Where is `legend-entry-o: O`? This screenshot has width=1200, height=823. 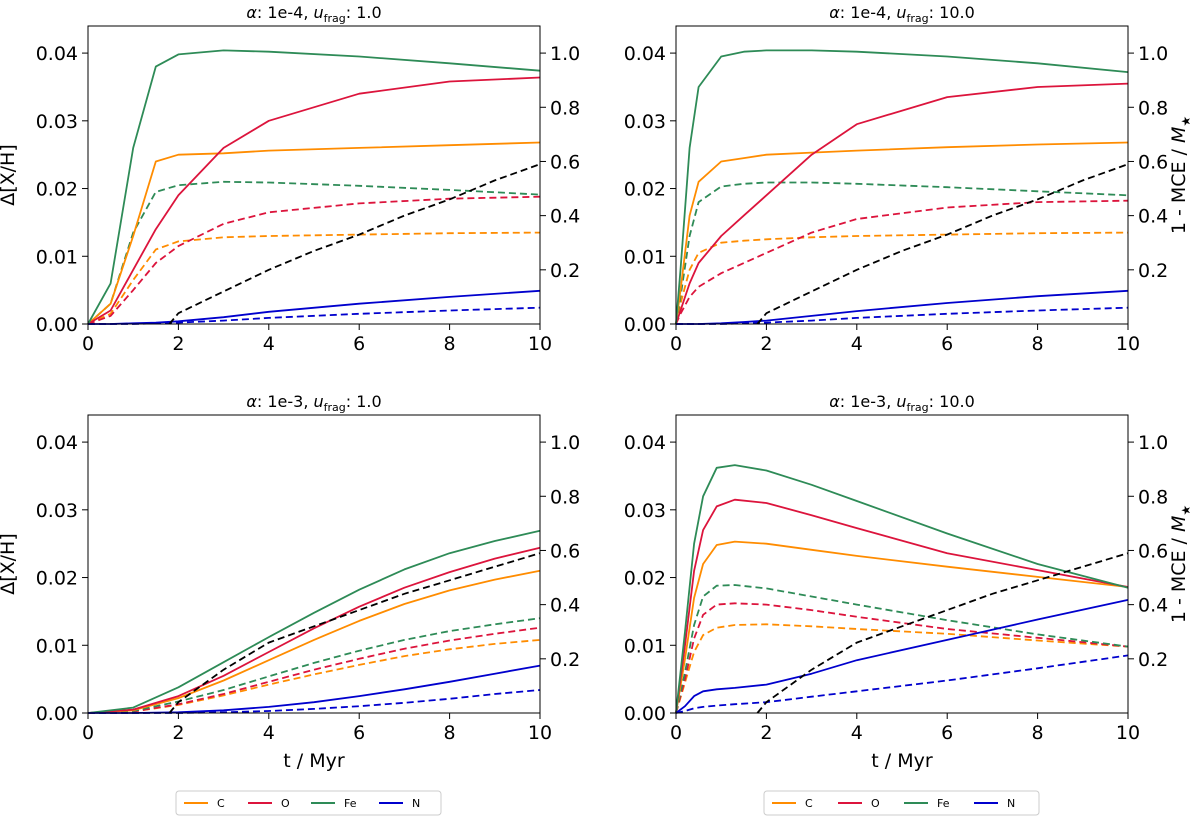 legend-entry-o: O is located at coordinates (269, 803).